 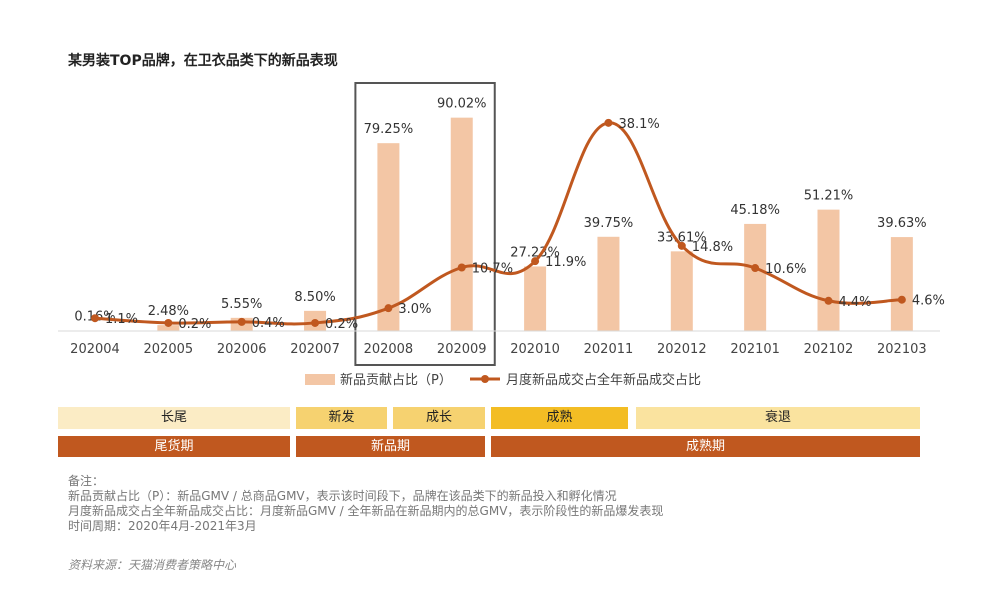 What do you see at coordinates (268, 323) in the screenshot?
I see `line-label: 0.4%` at bounding box center [268, 323].